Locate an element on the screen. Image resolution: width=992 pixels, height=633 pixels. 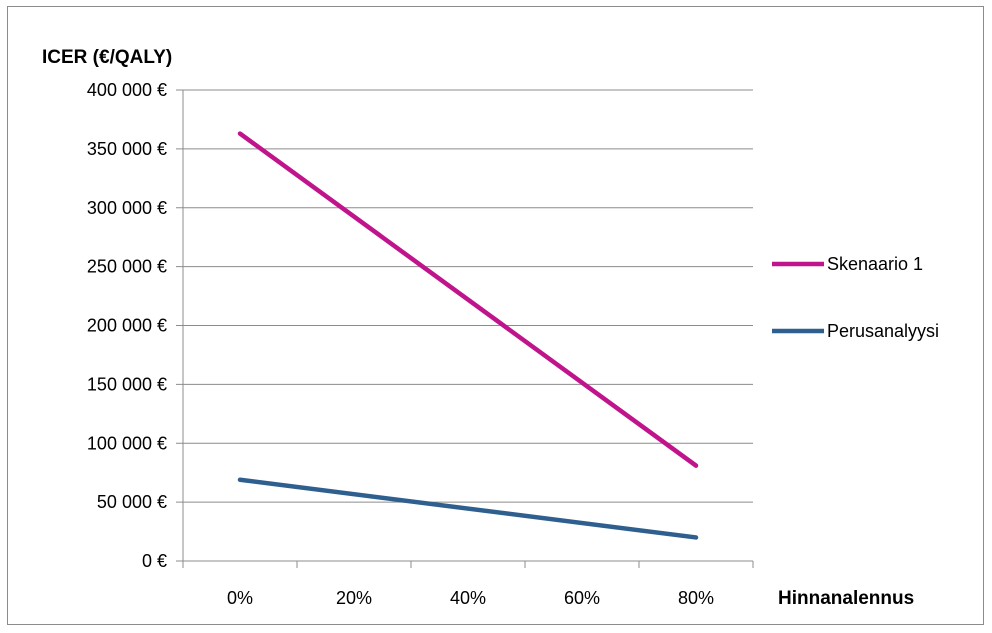
y-axis-title: ICER (€/QALY) is located at coordinates (107, 57).